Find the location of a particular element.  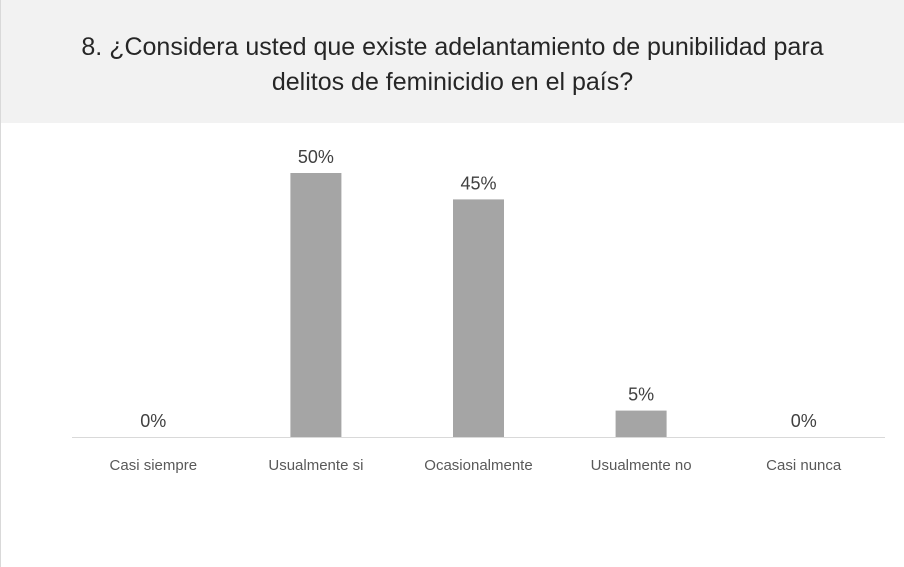

data-label-1: 50% is located at coordinates (316, 157).